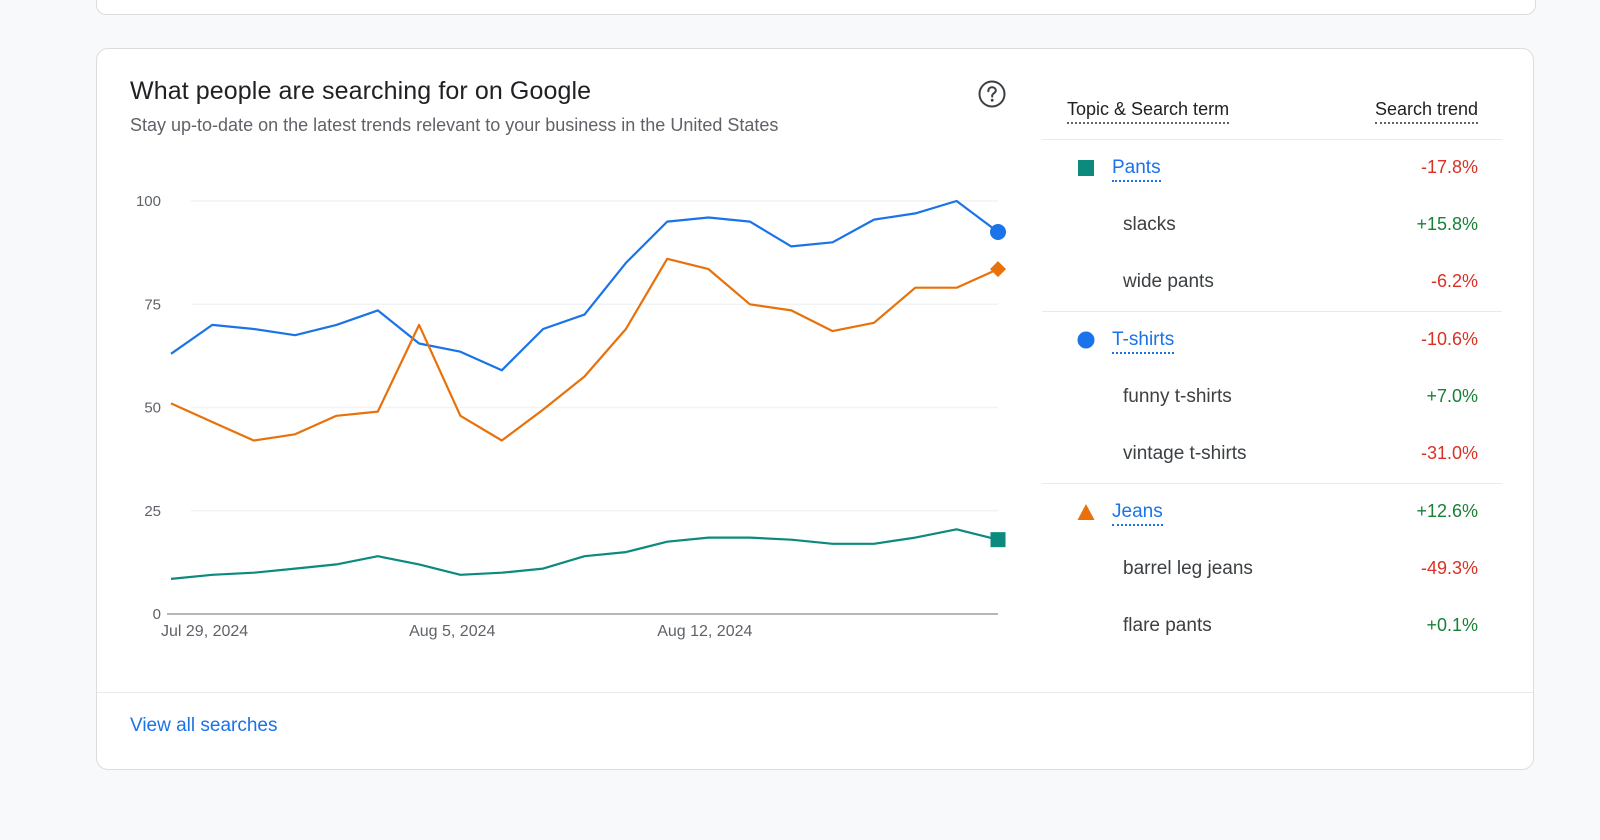 This screenshot has width=1600, height=840. I want to click on y-tick-label: 25, so click(152, 511).